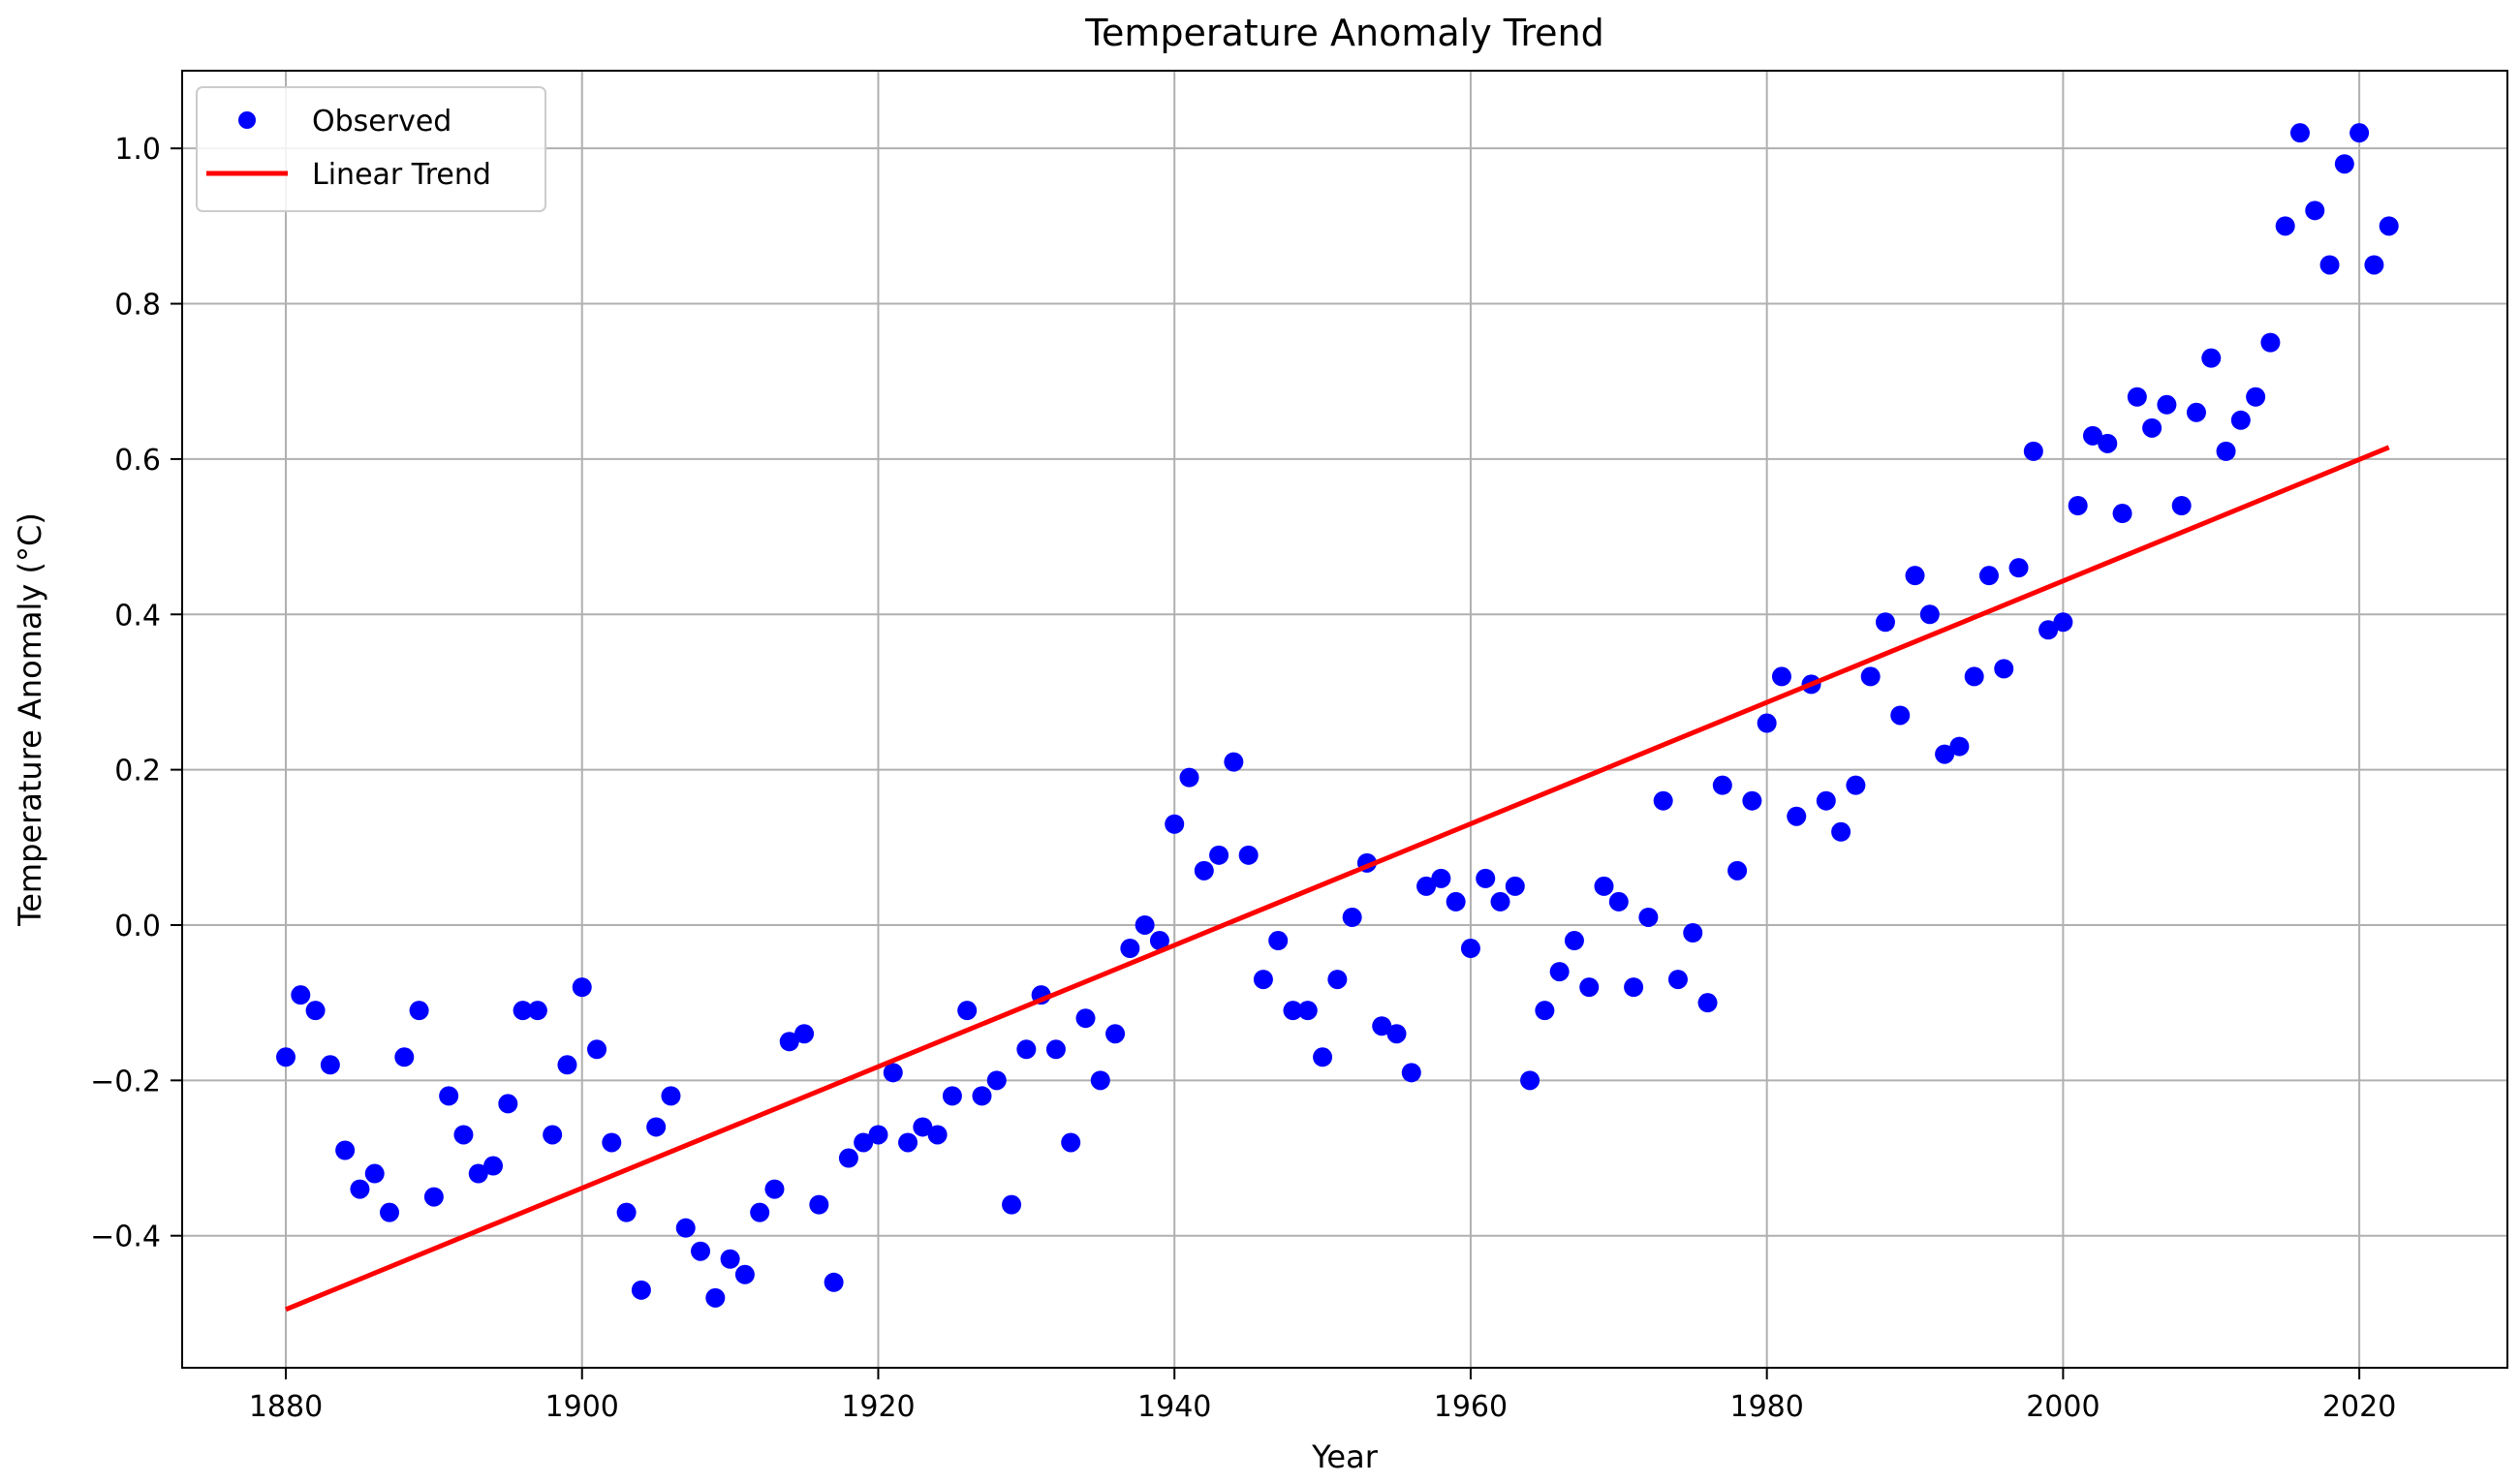 Image resolution: width=2520 pixels, height=1484 pixels. What do you see at coordinates (137, 150) in the screenshot?
I see `y-tick-label: 1.0` at bounding box center [137, 150].